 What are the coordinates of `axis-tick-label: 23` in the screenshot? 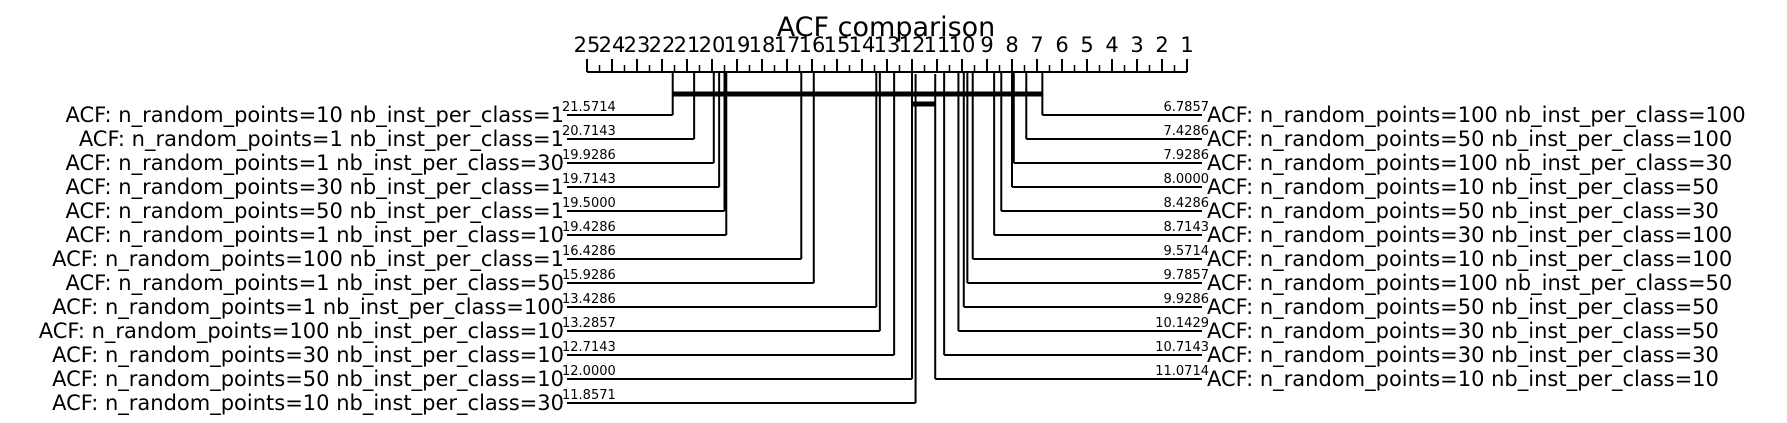 It's located at (637, 45).